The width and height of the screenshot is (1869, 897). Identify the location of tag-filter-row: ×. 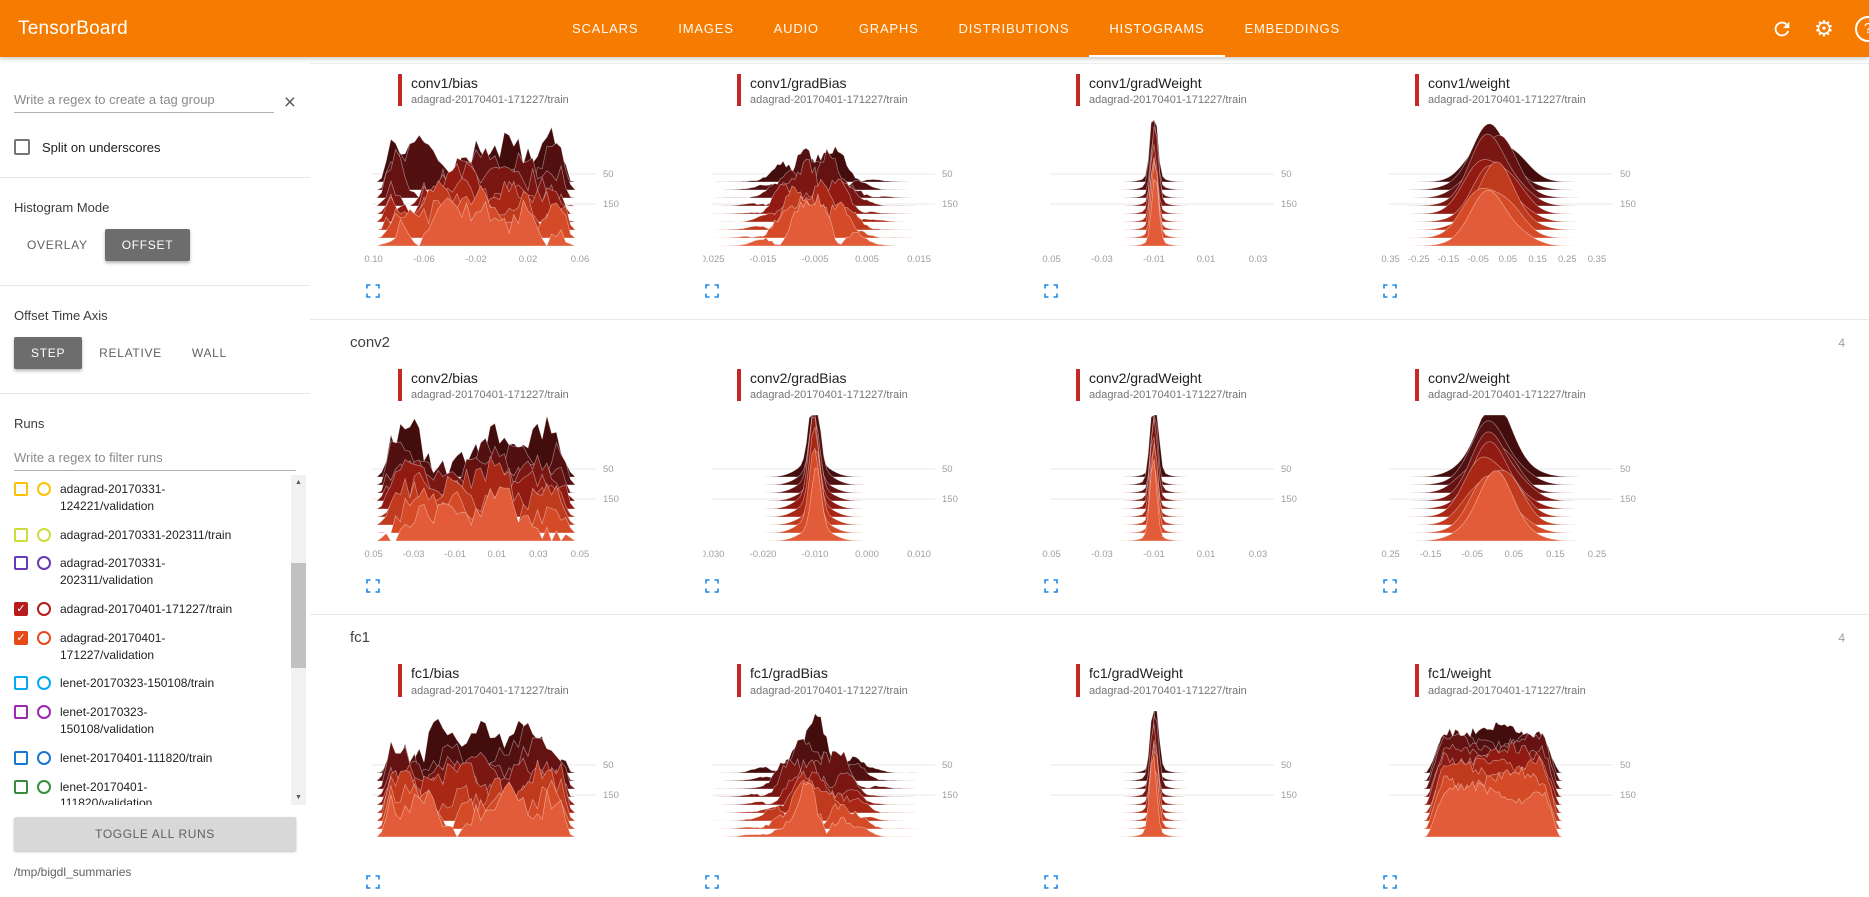
(155, 100).